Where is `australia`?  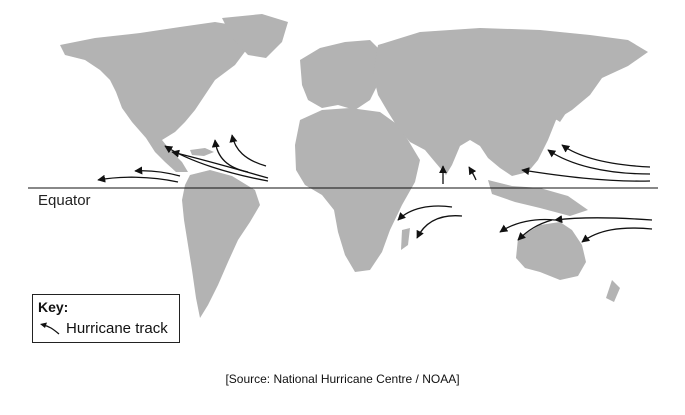 australia is located at coordinates (551, 251).